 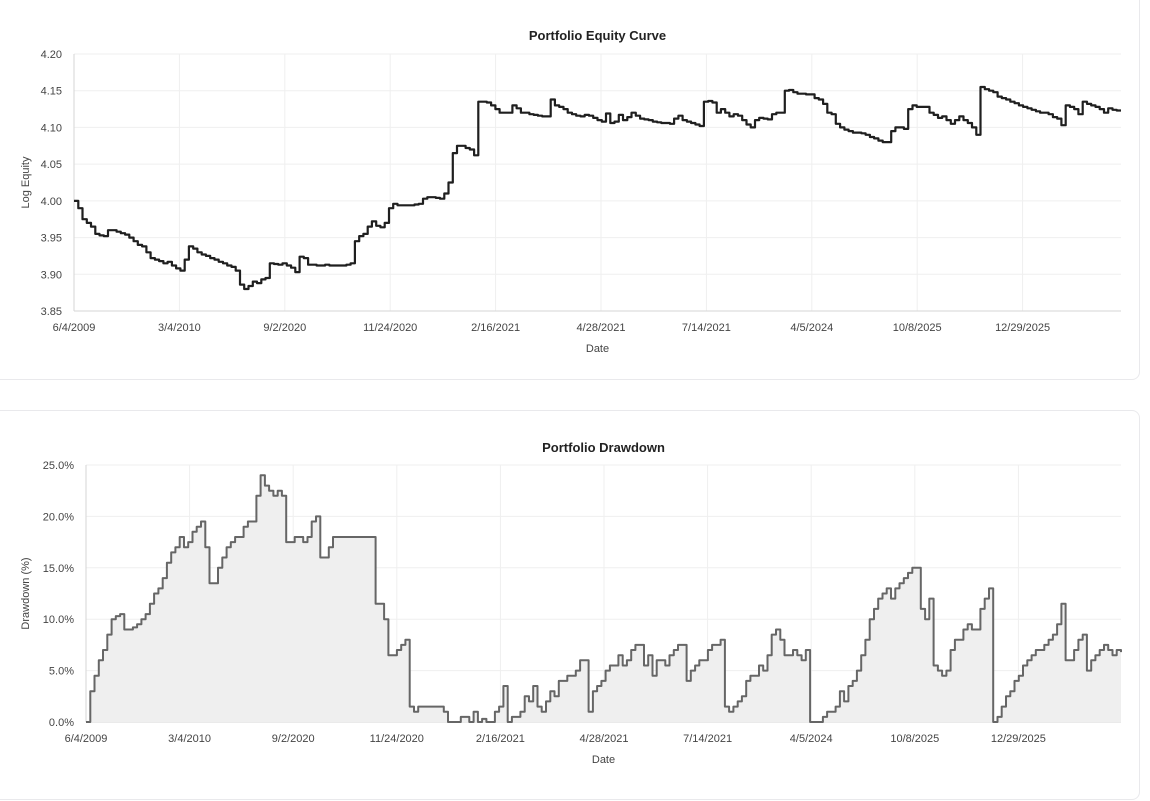 What do you see at coordinates (397, 739) in the screenshot?
I see `drawdown-x-tick-label: 11/24/2020` at bounding box center [397, 739].